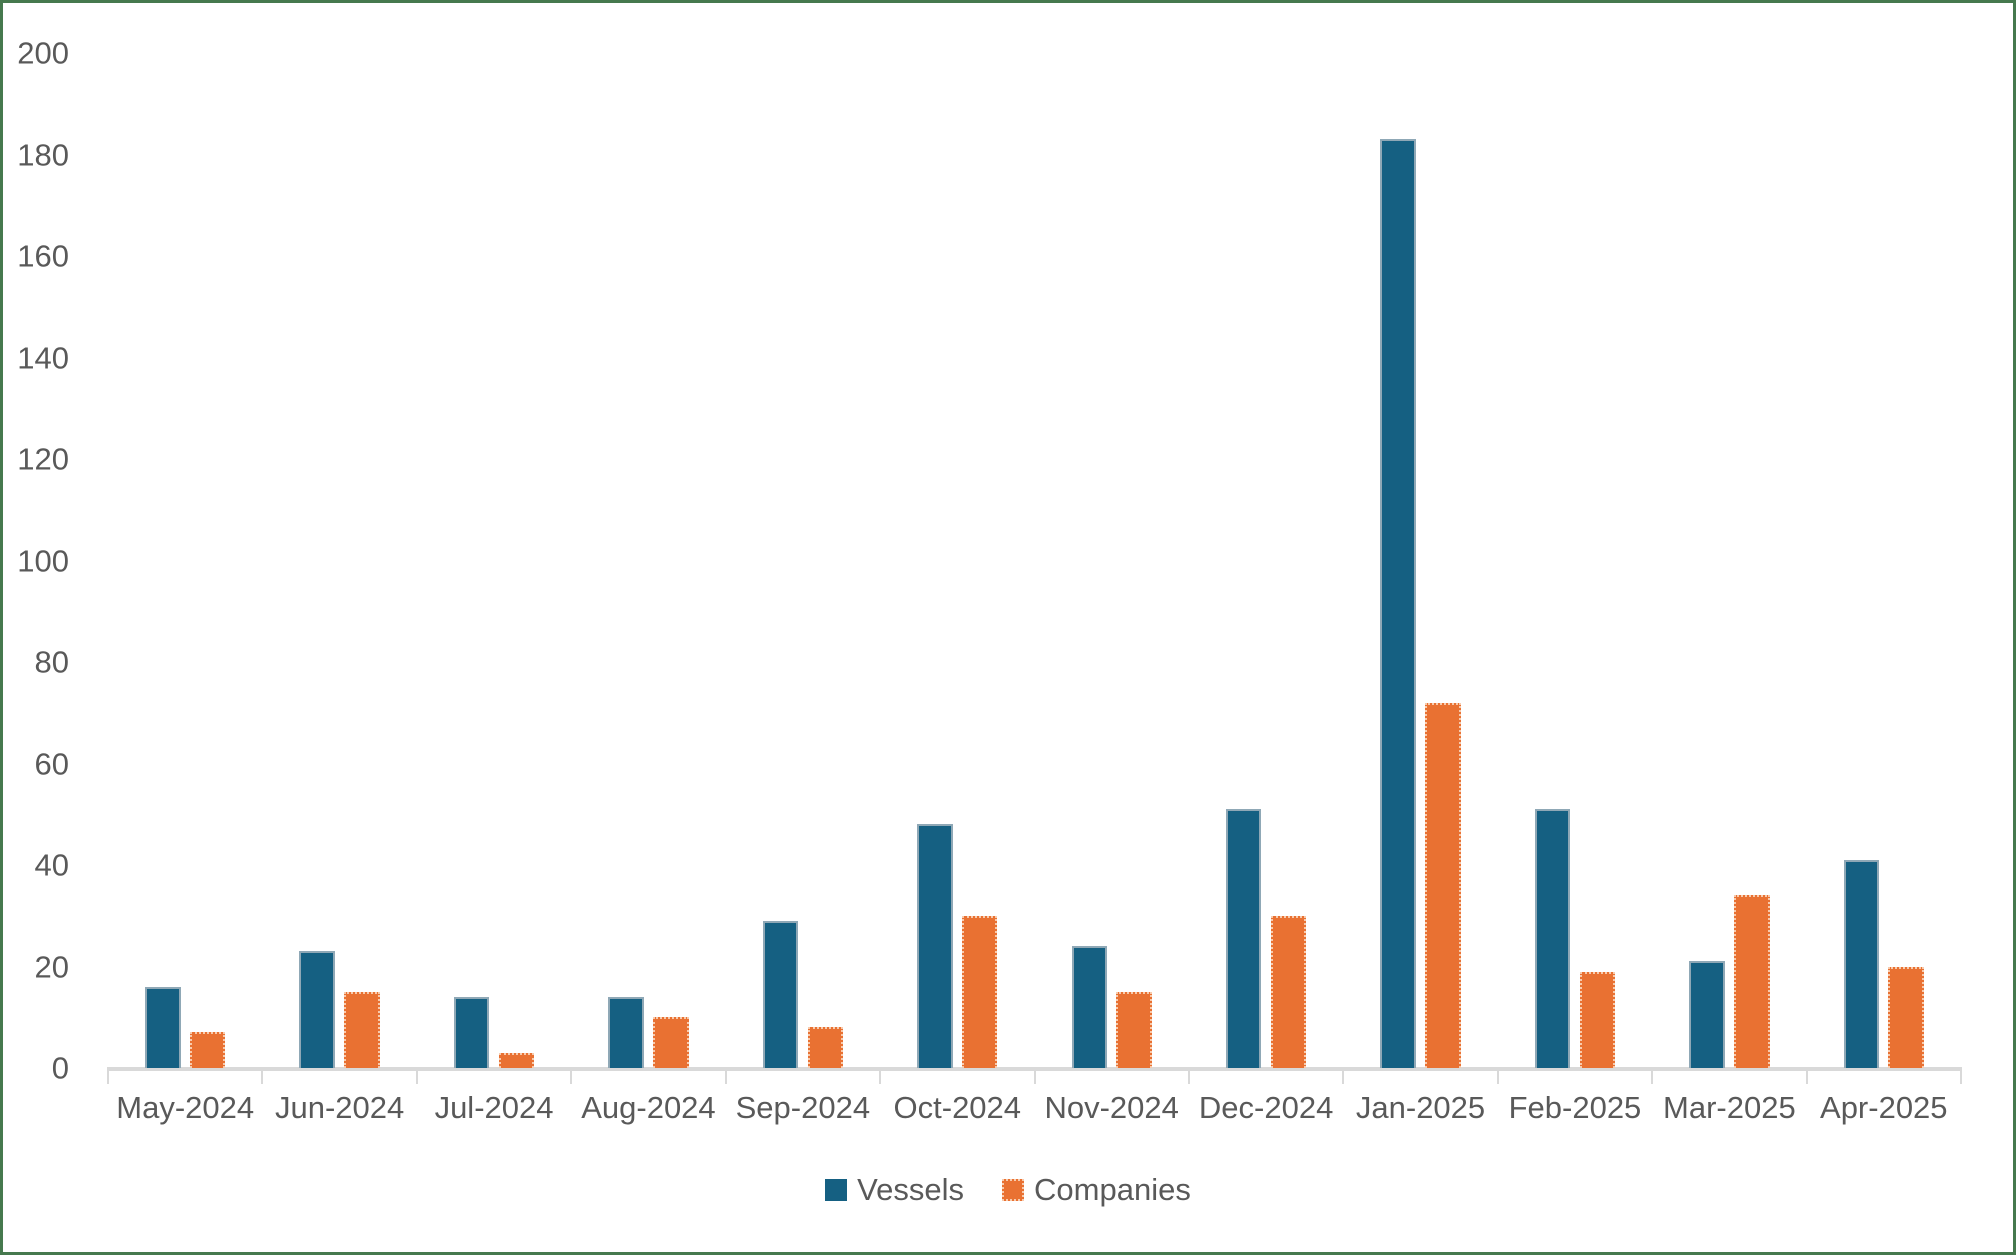  I want to click on x-category-label: Nov-2024, so click(1111, 1107).